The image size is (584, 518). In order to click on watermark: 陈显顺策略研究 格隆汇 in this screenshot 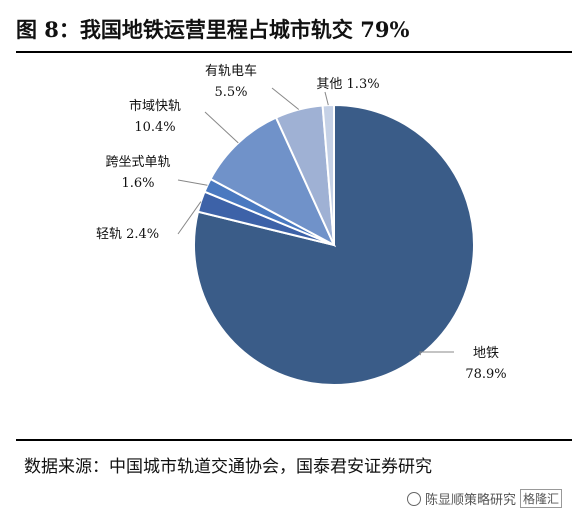, I will do `click(484, 498)`.